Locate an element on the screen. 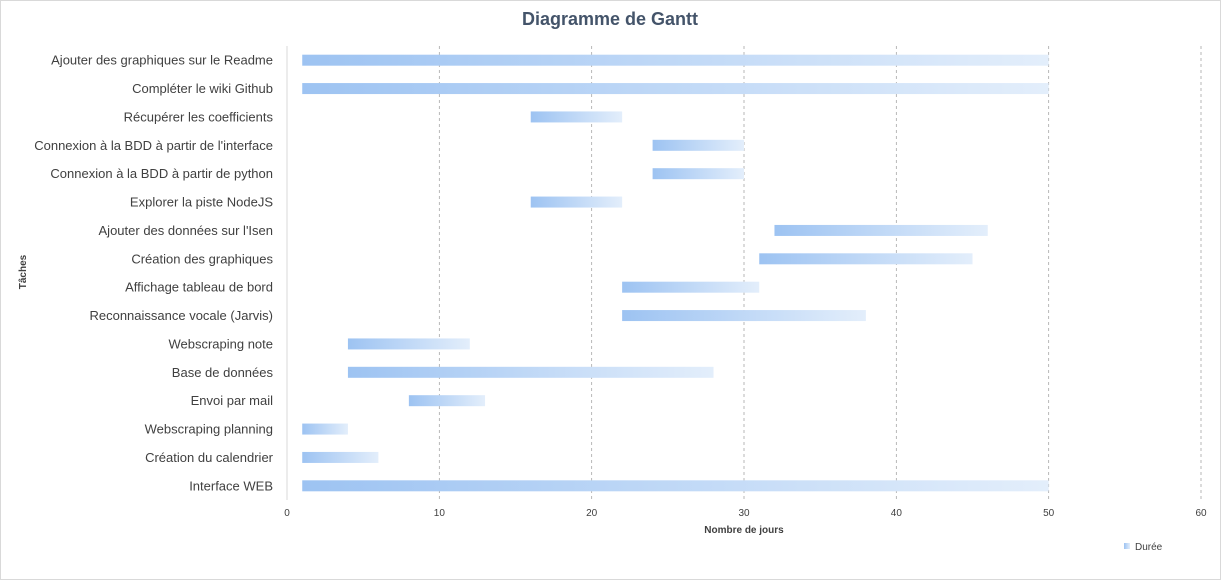 Image resolution: width=1221 pixels, height=580 pixels. x-tick-label: 60 is located at coordinates (1201, 513).